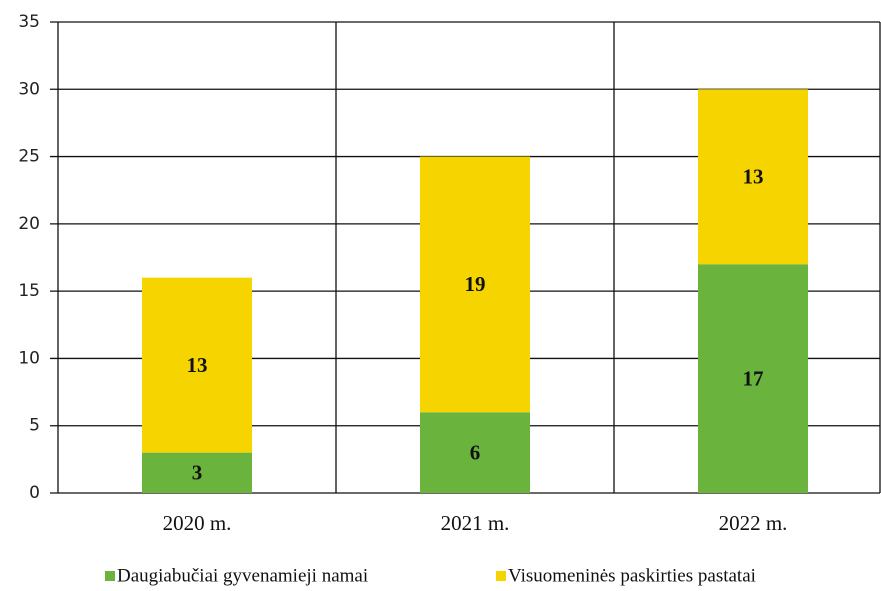 The width and height of the screenshot is (881, 591). What do you see at coordinates (29, 89) in the screenshot?
I see `y-tick-label: 30` at bounding box center [29, 89].